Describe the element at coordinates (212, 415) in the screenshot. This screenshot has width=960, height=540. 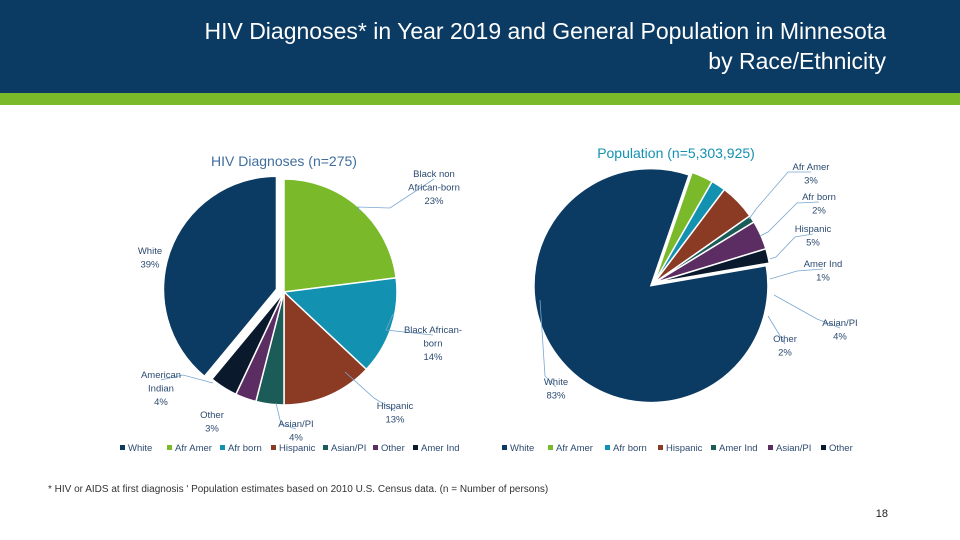
I see `pie-1-label-other-line-1: Other` at that location.